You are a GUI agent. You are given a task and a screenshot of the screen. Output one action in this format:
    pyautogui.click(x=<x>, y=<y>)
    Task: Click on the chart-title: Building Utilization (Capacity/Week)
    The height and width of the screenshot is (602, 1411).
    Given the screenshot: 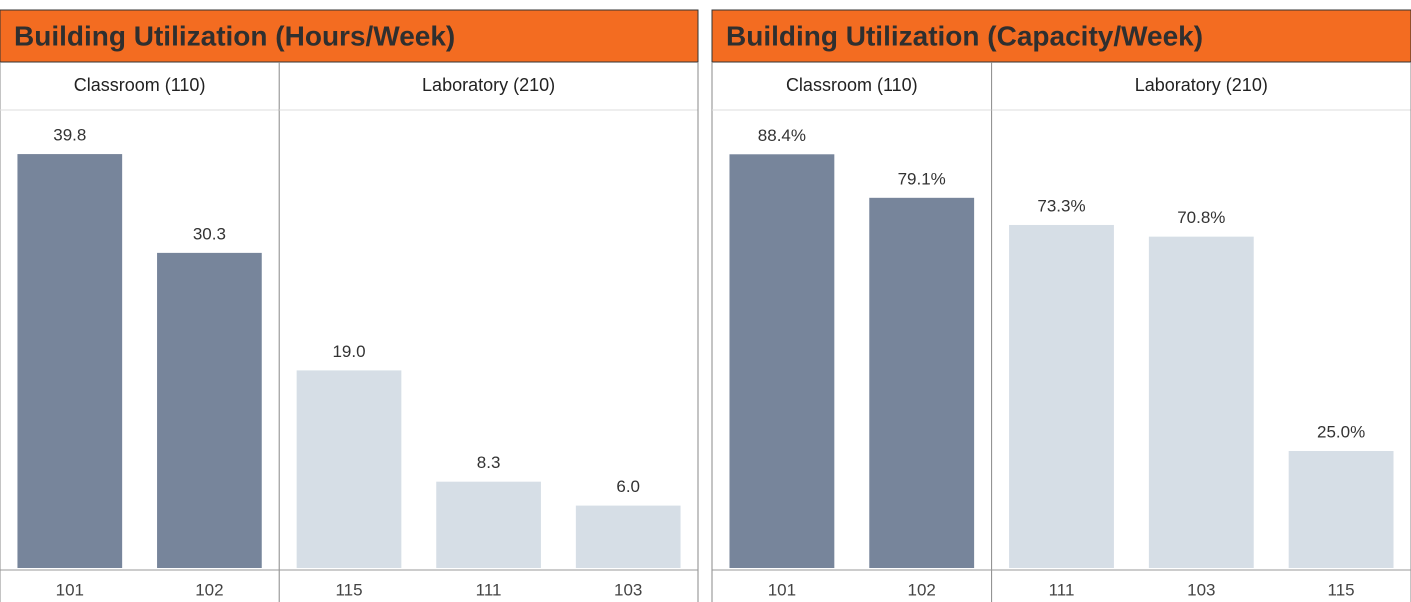 What is the action you would take?
    pyautogui.click(x=964, y=35)
    